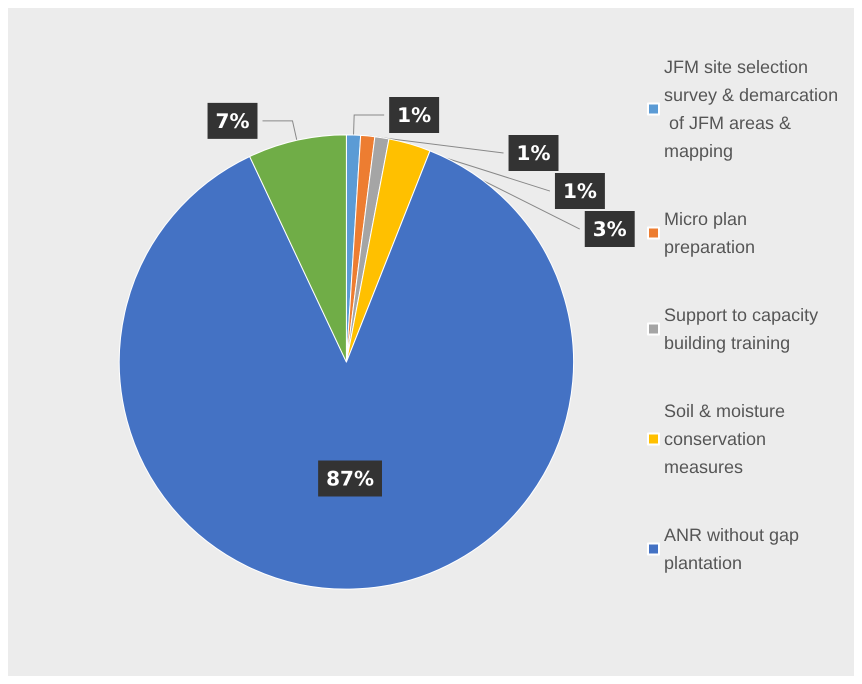 The image size is (862, 684). Describe the element at coordinates (609, 229) in the screenshot. I see `data-label: 3%` at that location.